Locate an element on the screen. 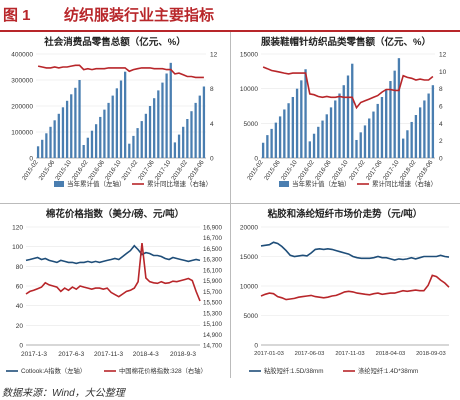 This screenshot has width=460, height=400. y-right-tick-label: 16,500 is located at coordinates (212, 249).